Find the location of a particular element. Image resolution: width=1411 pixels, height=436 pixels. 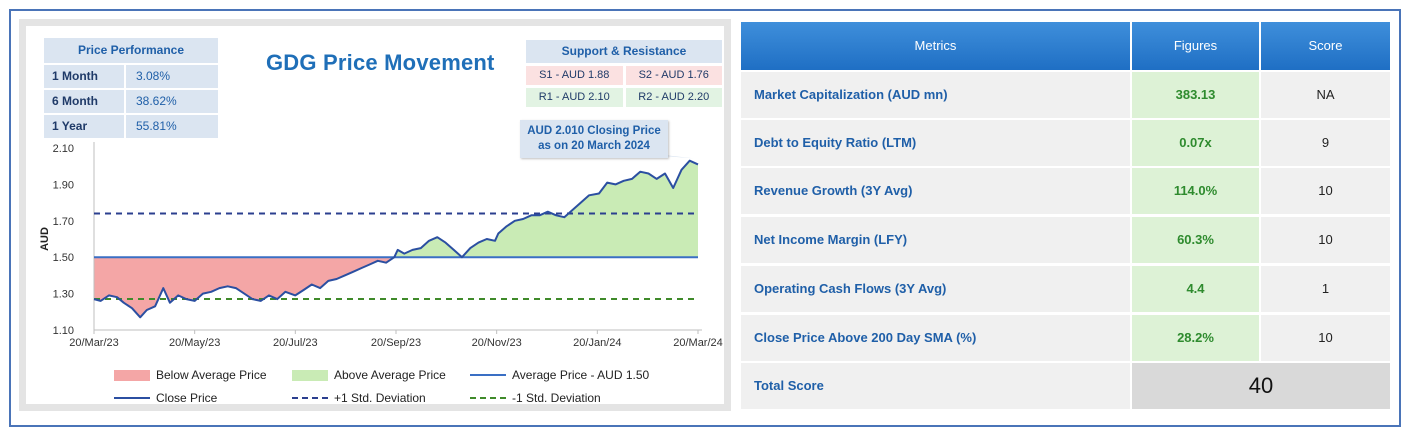

table-row: Market Capitalization (AUD mn) 383.13 NA is located at coordinates (1065, 95).